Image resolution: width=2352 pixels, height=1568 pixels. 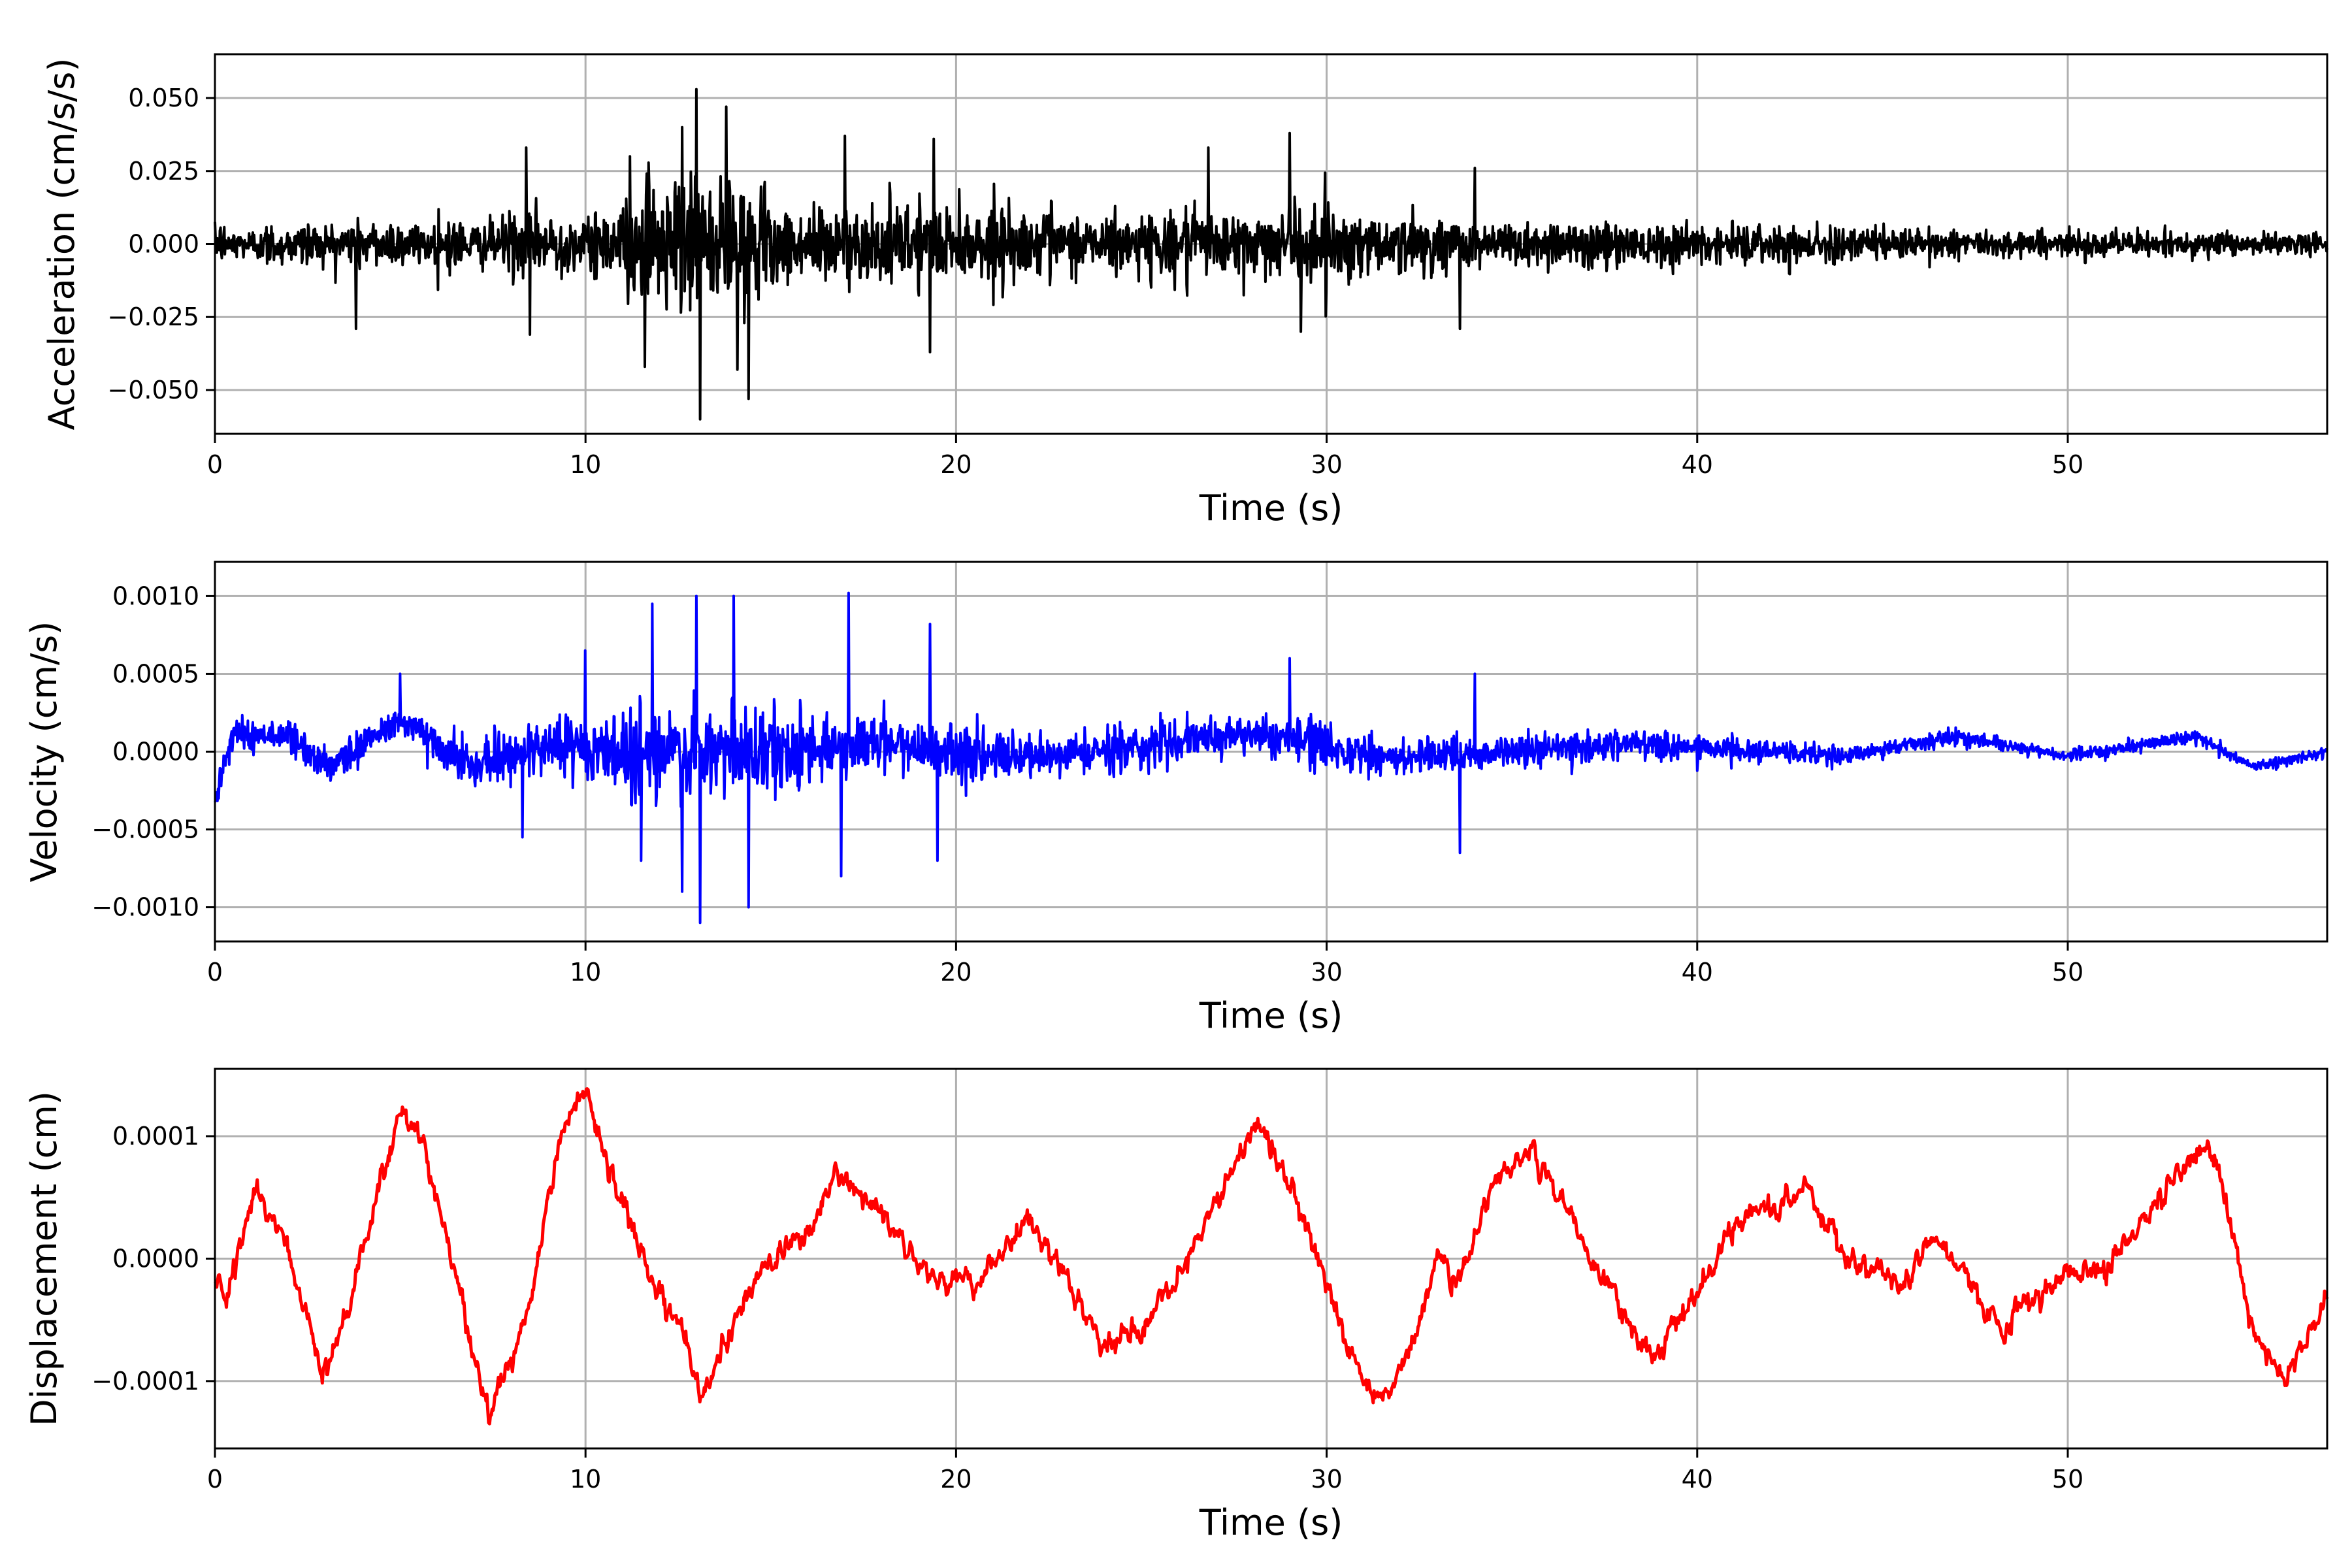 I want to click on y-axis-label: Acceleration (cm/s/s), so click(x=61, y=244).